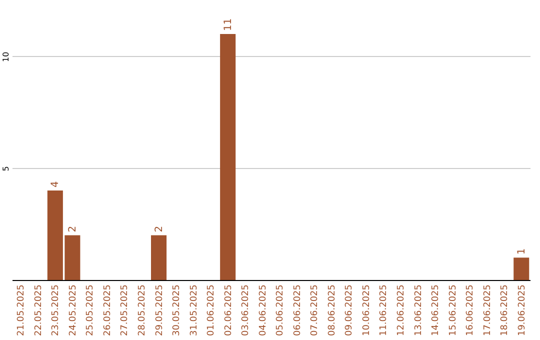 The image size is (540, 340). Describe the element at coordinates (436, 310) in the screenshot. I see `x-tick-label: 14.06.2025` at that location.